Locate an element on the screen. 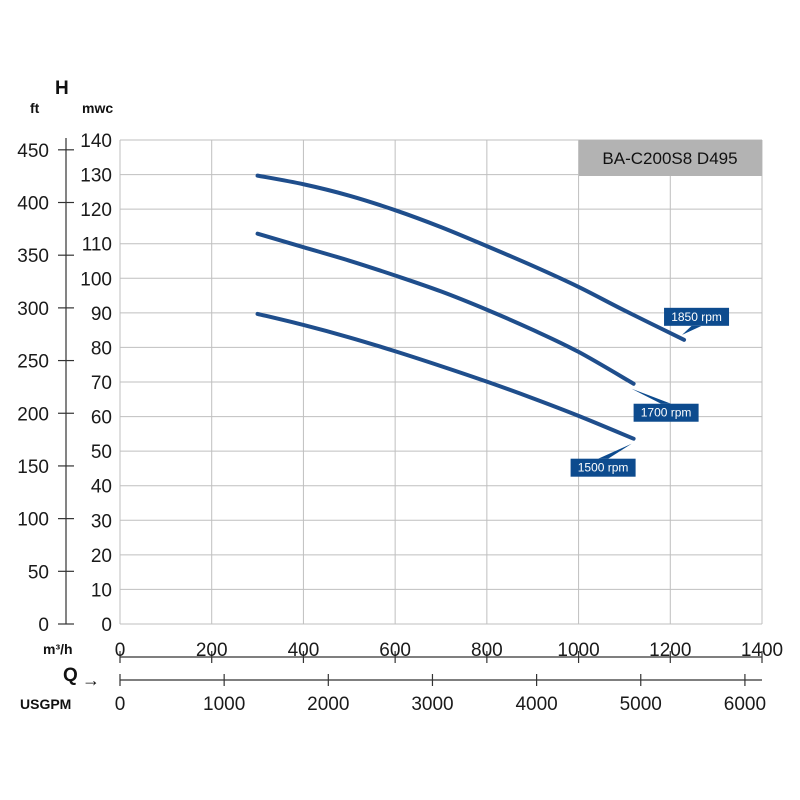 The width and height of the screenshot is (800, 800). y-tick-label-ft: 350 is located at coordinates (33, 256).